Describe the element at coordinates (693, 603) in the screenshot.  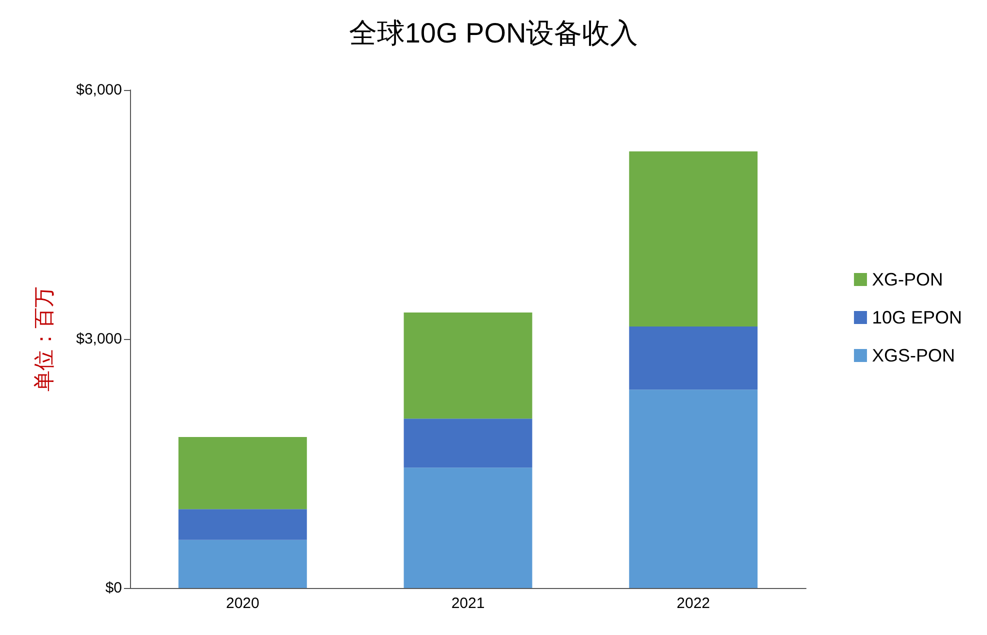
I see `x-tick-label: 2022` at that location.